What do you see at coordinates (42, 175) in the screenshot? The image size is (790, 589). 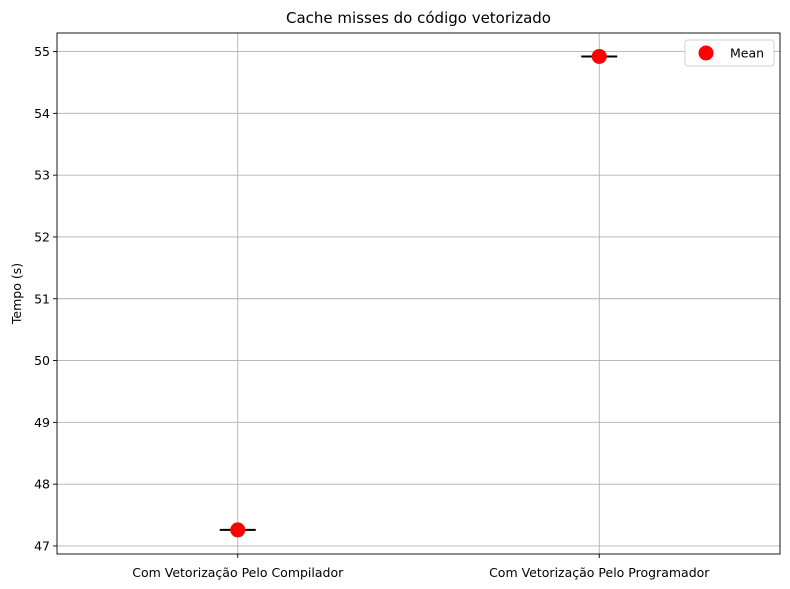 I see `y-tick-label: 53` at bounding box center [42, 175].